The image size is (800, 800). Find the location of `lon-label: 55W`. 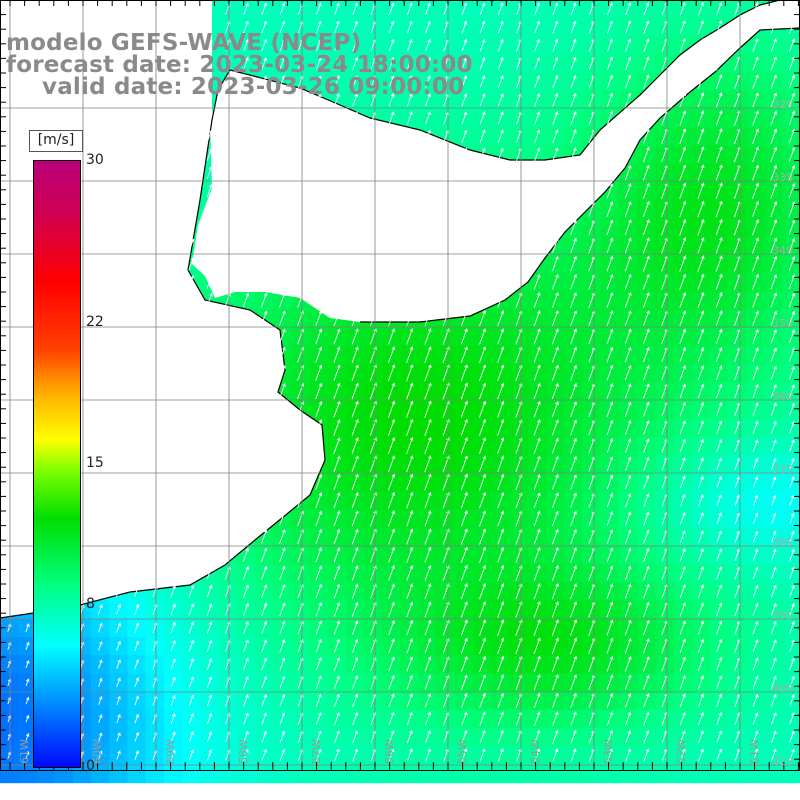

lon-label: 55W is located at coordinates (462, 751).